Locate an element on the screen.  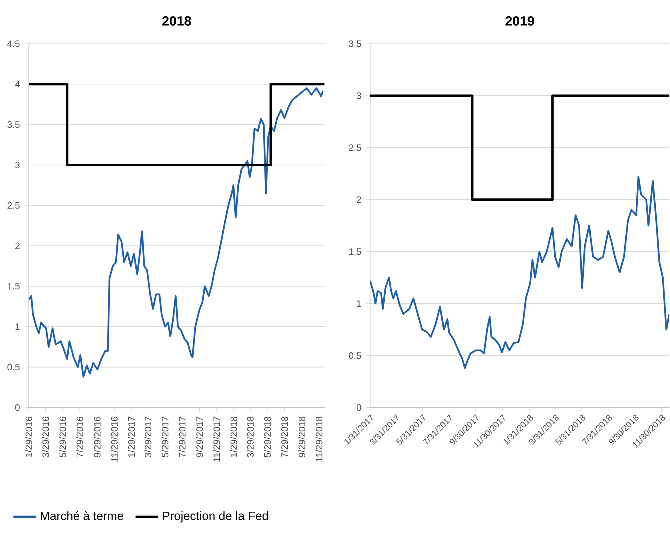
x-tick-label: 5/29/2018 is located at coordinates (268, 437).